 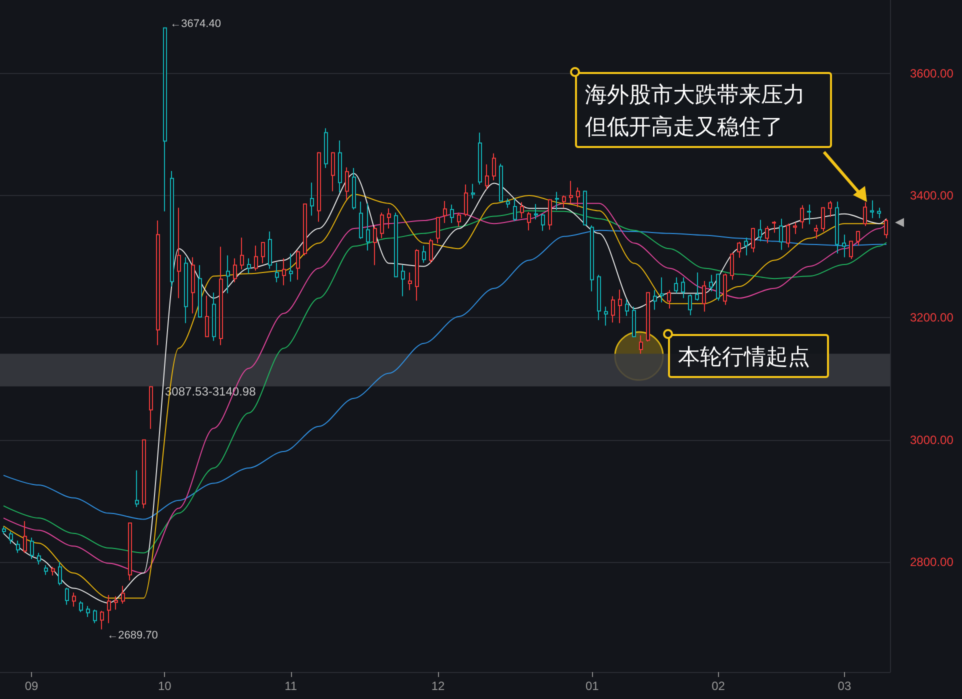 I want to click on y-tick-label: 3200.00, so click(x=932, y=317).